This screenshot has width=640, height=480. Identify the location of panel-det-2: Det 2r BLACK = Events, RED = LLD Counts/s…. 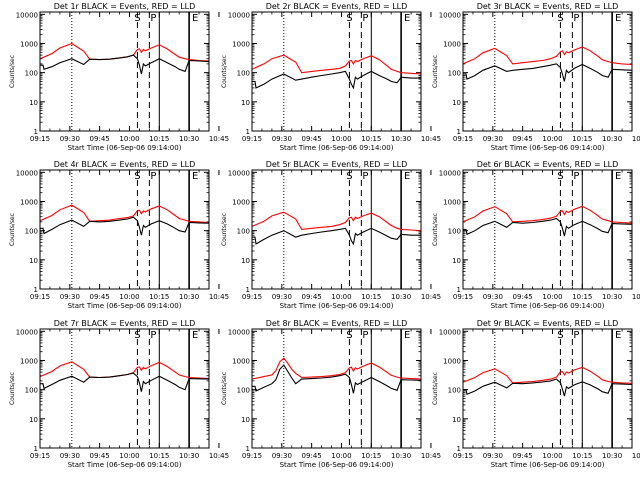
(331, 77).